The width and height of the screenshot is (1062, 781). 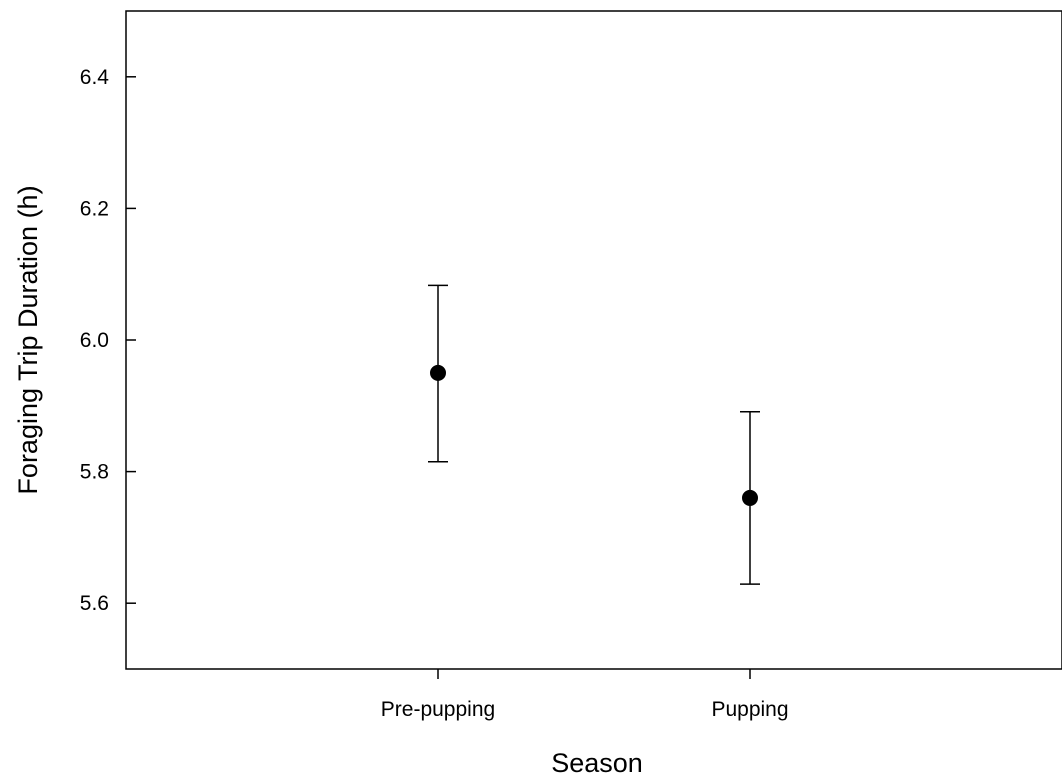 I want to click on y-tick-label: 5.6, so click(x=94, y=603).